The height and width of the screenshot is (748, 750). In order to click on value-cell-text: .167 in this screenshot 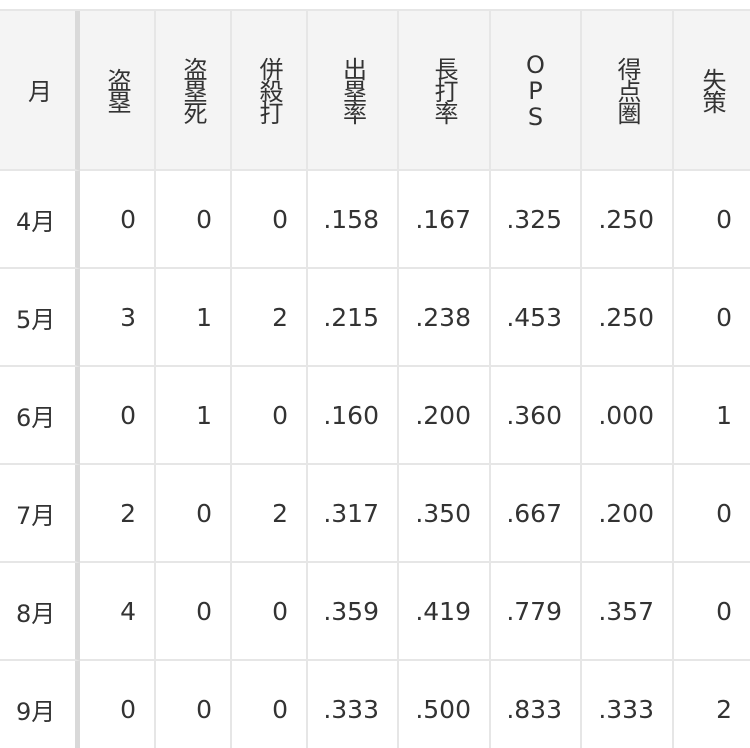, I will do `click(445, 220)`.